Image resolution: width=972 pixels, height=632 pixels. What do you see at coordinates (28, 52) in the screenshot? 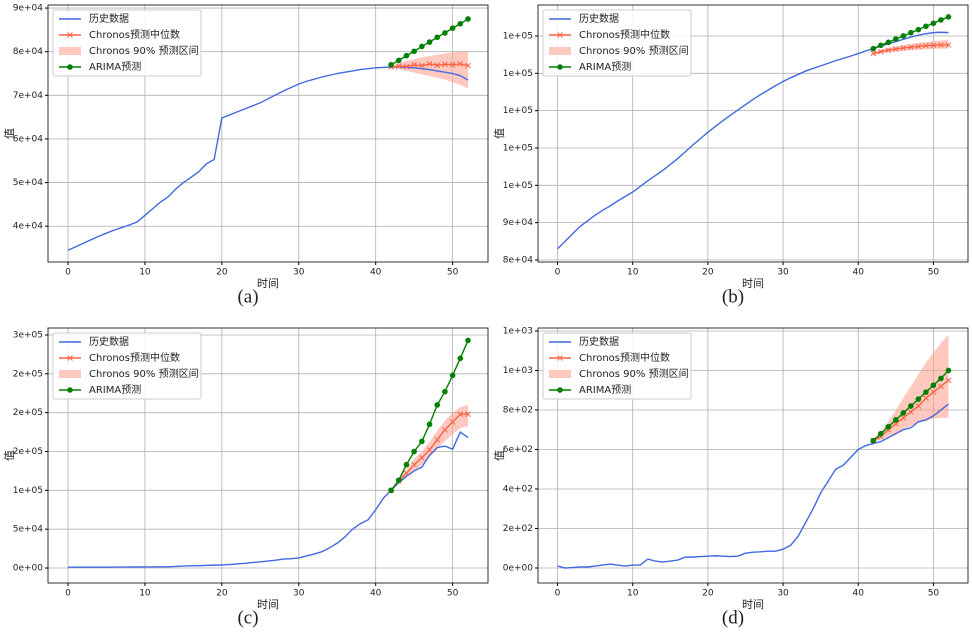
I see `y-tick-label: 8e+04` at bounding box center [28, 52].